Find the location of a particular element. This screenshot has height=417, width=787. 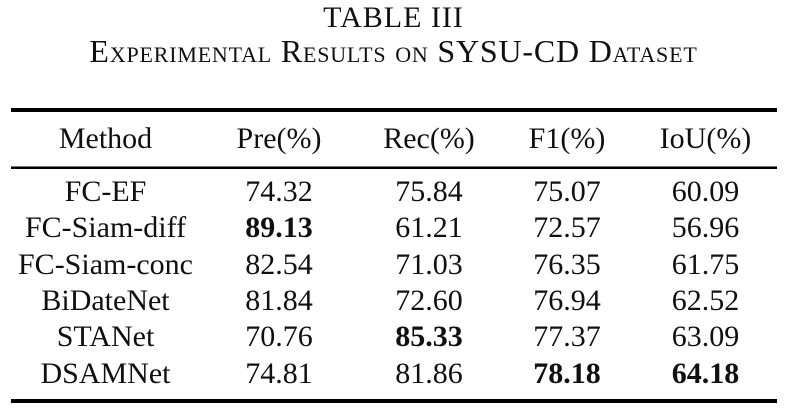

value-cell: 82.54 is located at coordinates (279, 264).